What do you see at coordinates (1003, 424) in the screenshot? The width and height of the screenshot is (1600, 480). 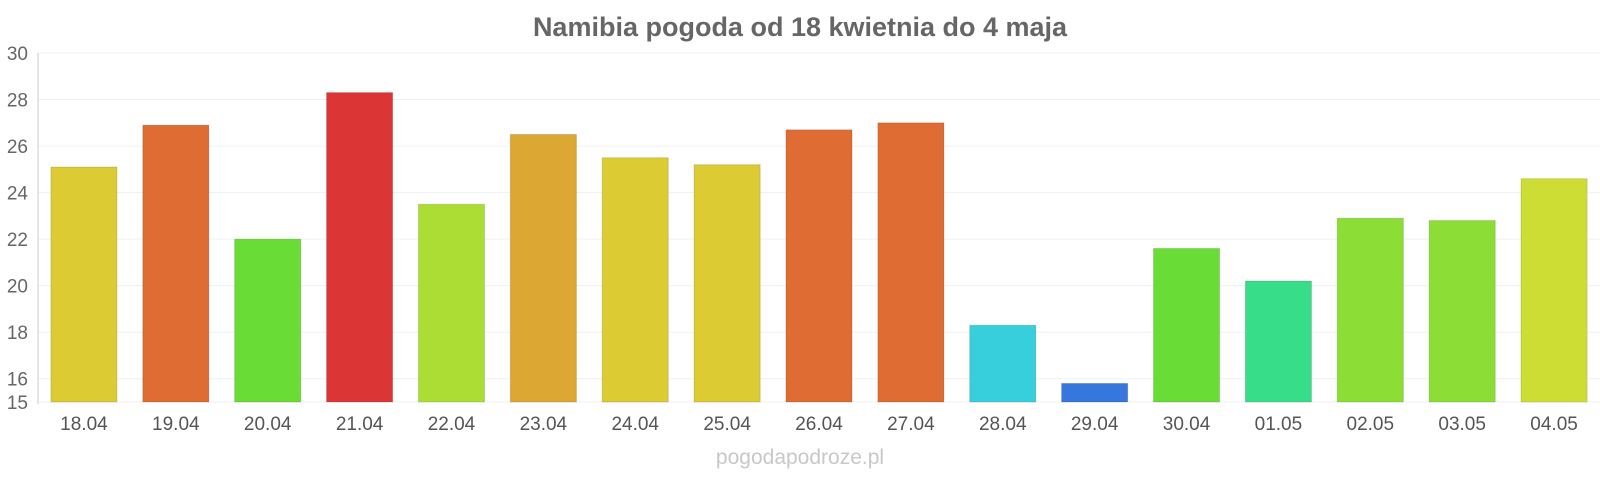 I see `x-tick-label: 28.04` at bounding box center [1003, 424].